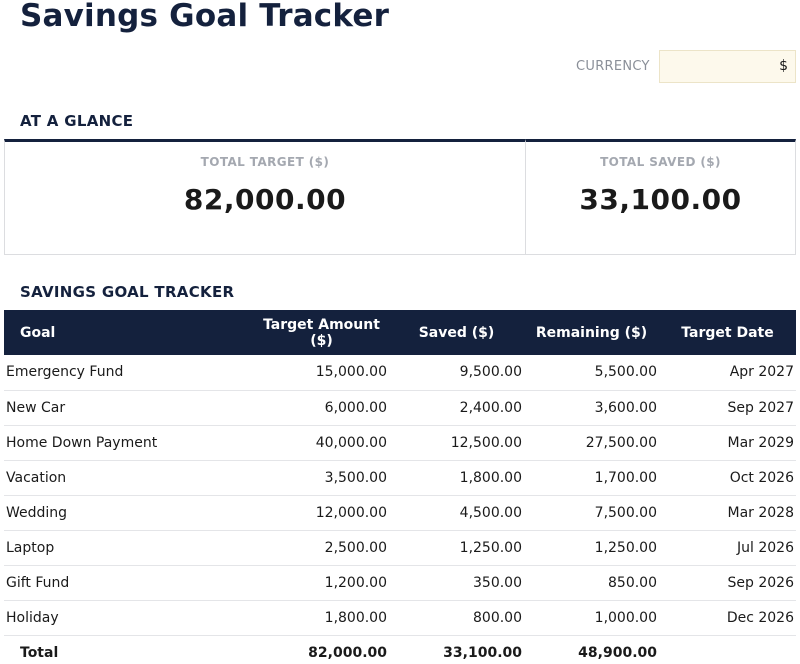 Image resolution: width=800 pixels, height=664 pixels. I want to click on goal-cell: Home Down Payment, so click(129, 443).